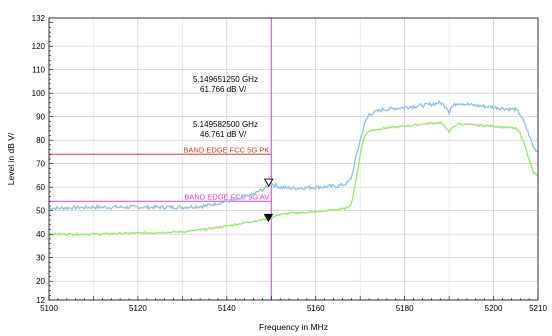  What do you see at coordinates (227, 308) in the screenshot?
I see `x-tick-label: 5140` at bounding box center [227, 308].